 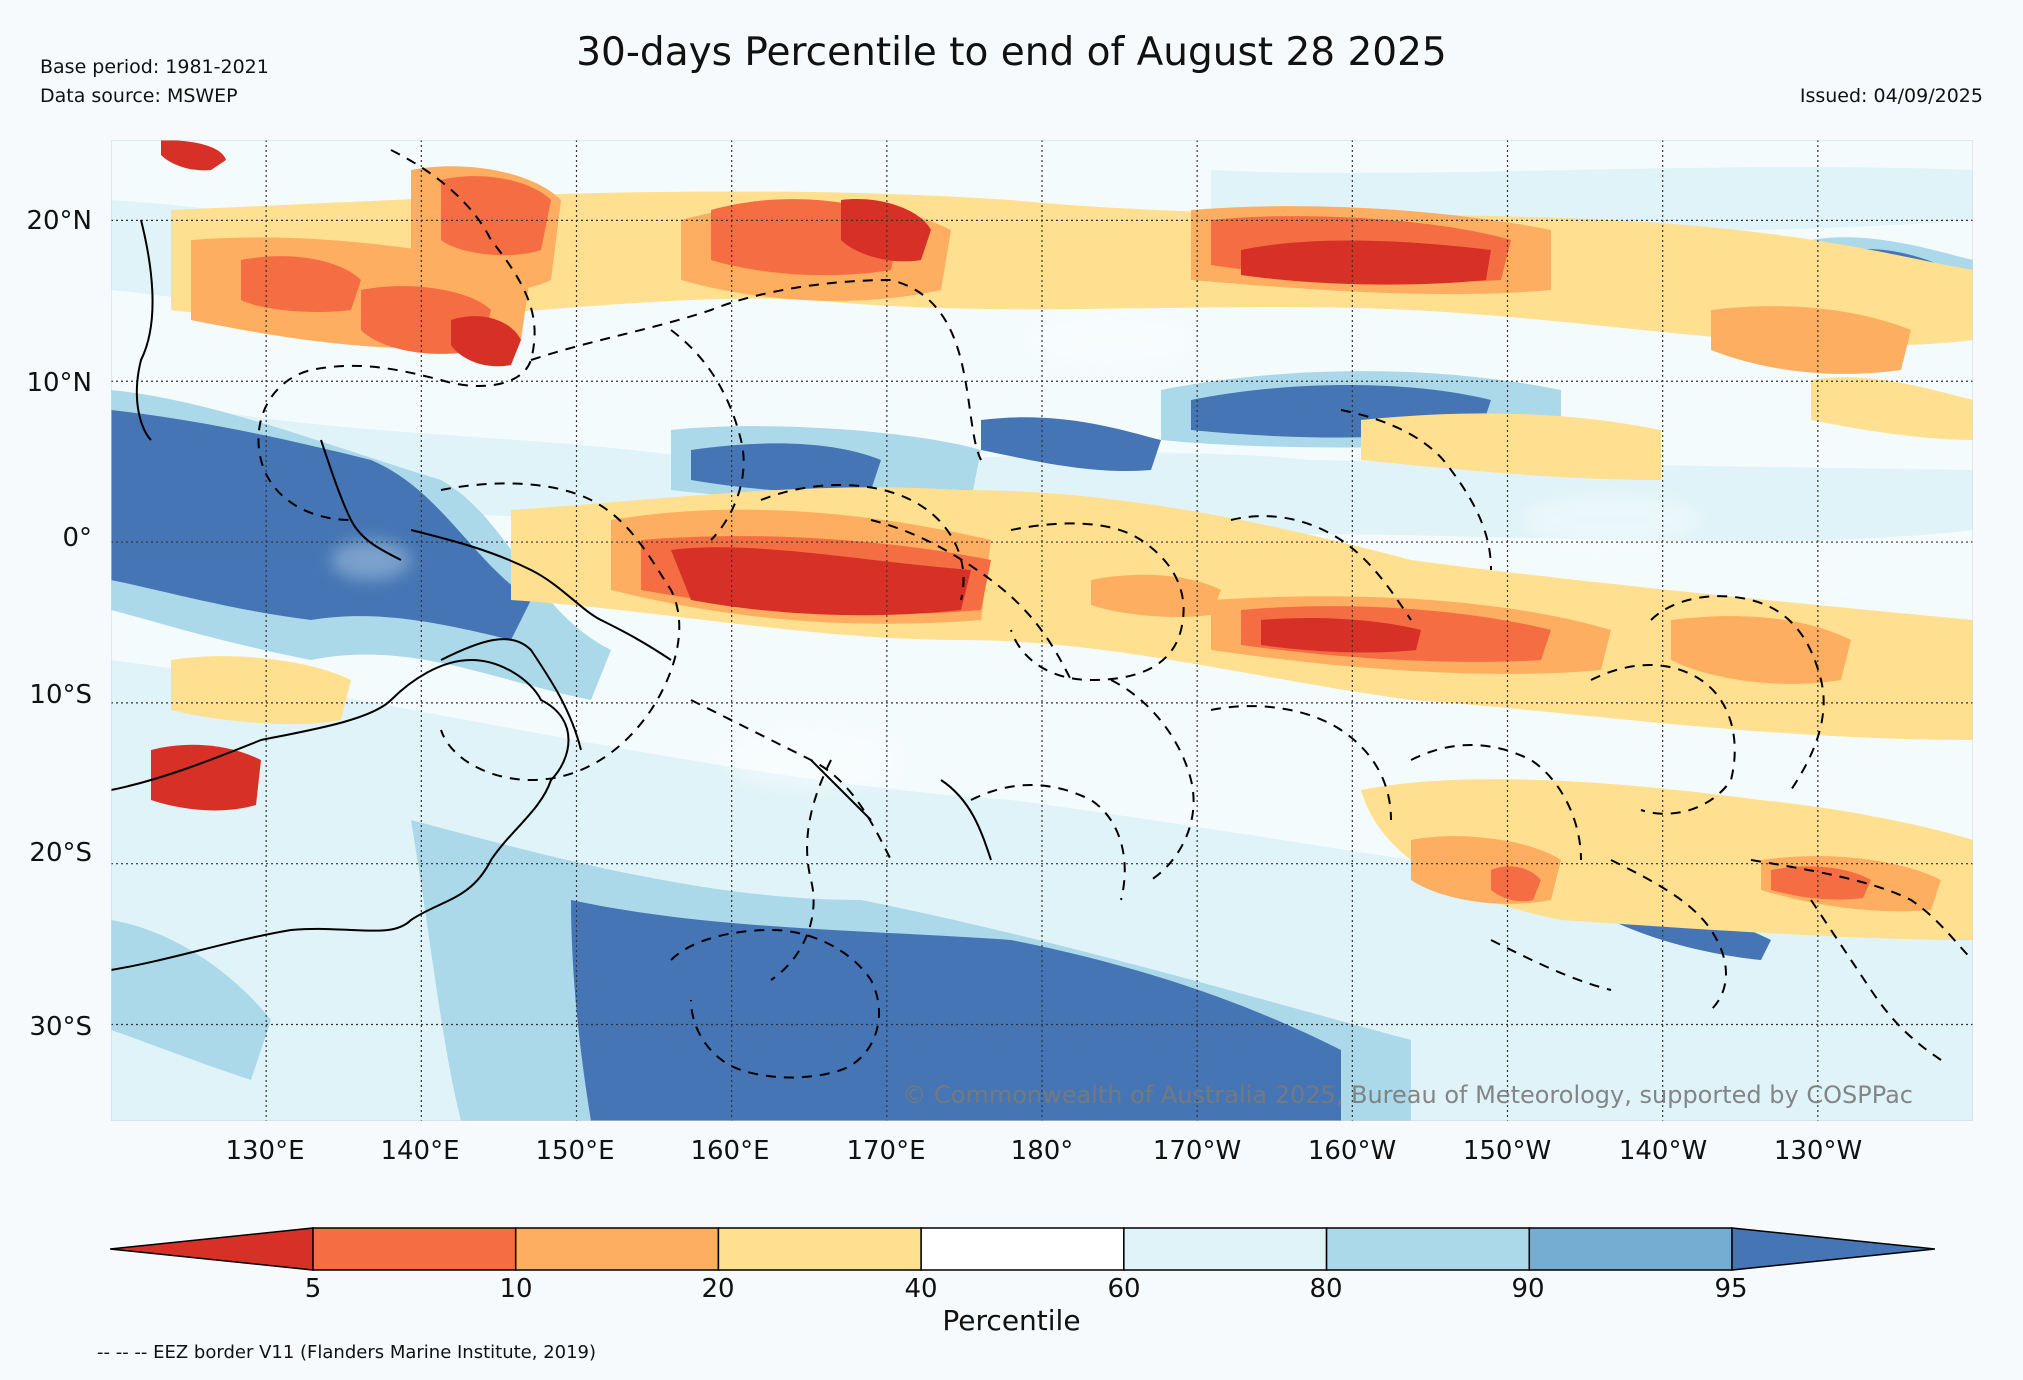 What do you see at coordinates (575, 1151) in the screenshot?
I see `lon-label-150e: 150°E` at bounding box center [575, 1151].